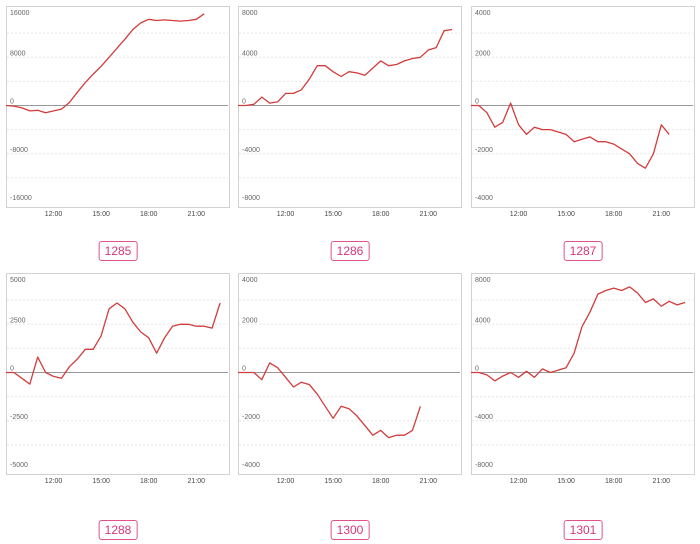  I want to click on chart-label-badge: 1285, so click(118, 251).